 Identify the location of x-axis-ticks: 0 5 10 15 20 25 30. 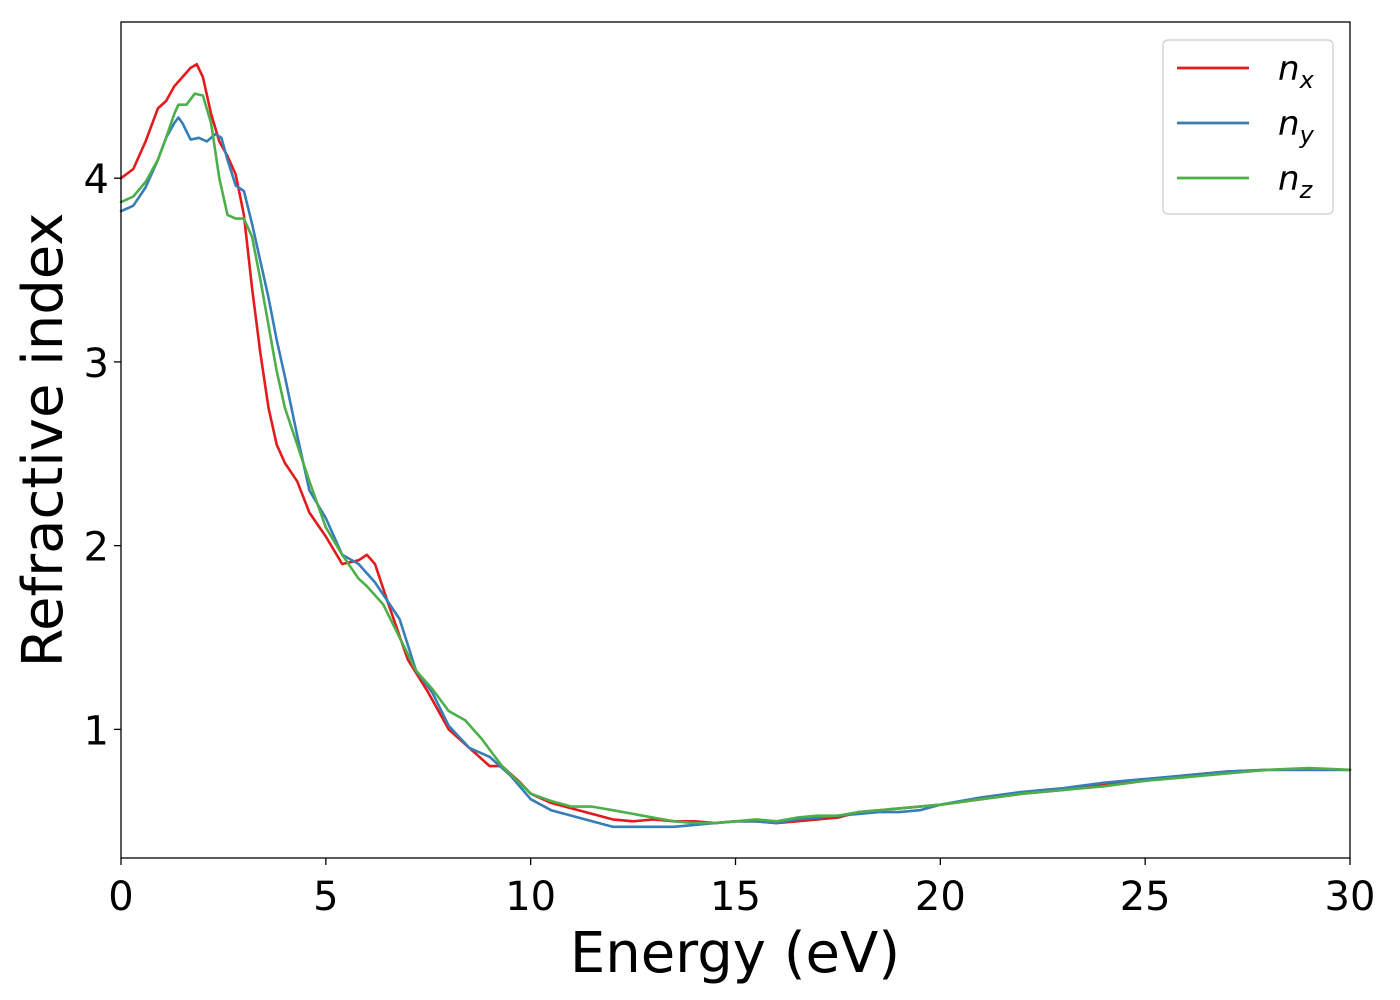
(741, 889).